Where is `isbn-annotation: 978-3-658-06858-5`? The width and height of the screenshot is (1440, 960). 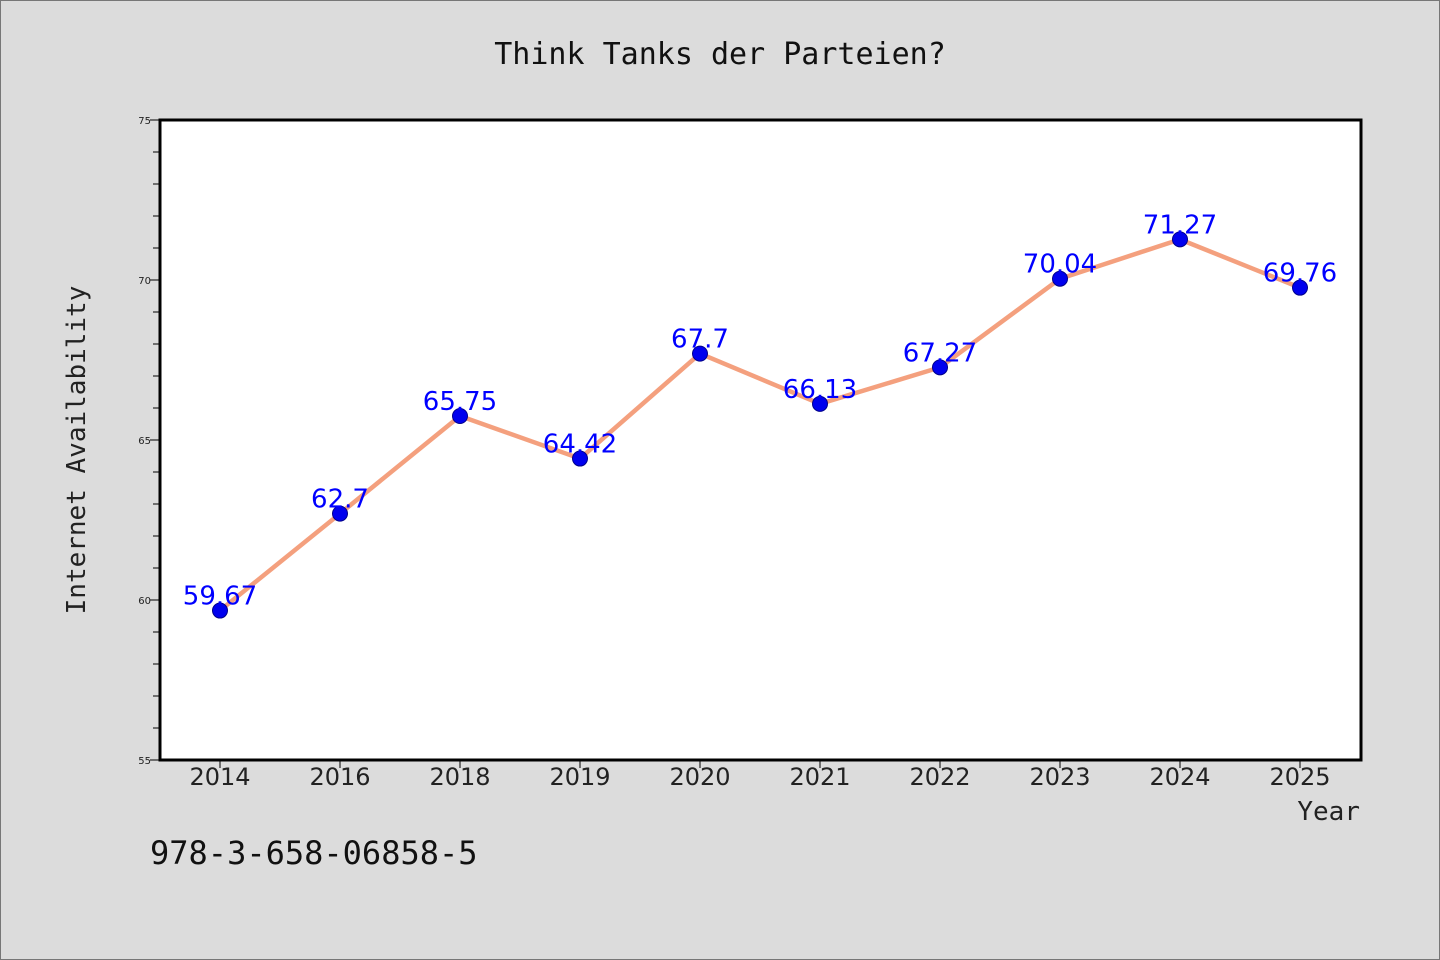
isbn-annotation: 978-3-658-06858-5 is located at coordinates (314, 853).